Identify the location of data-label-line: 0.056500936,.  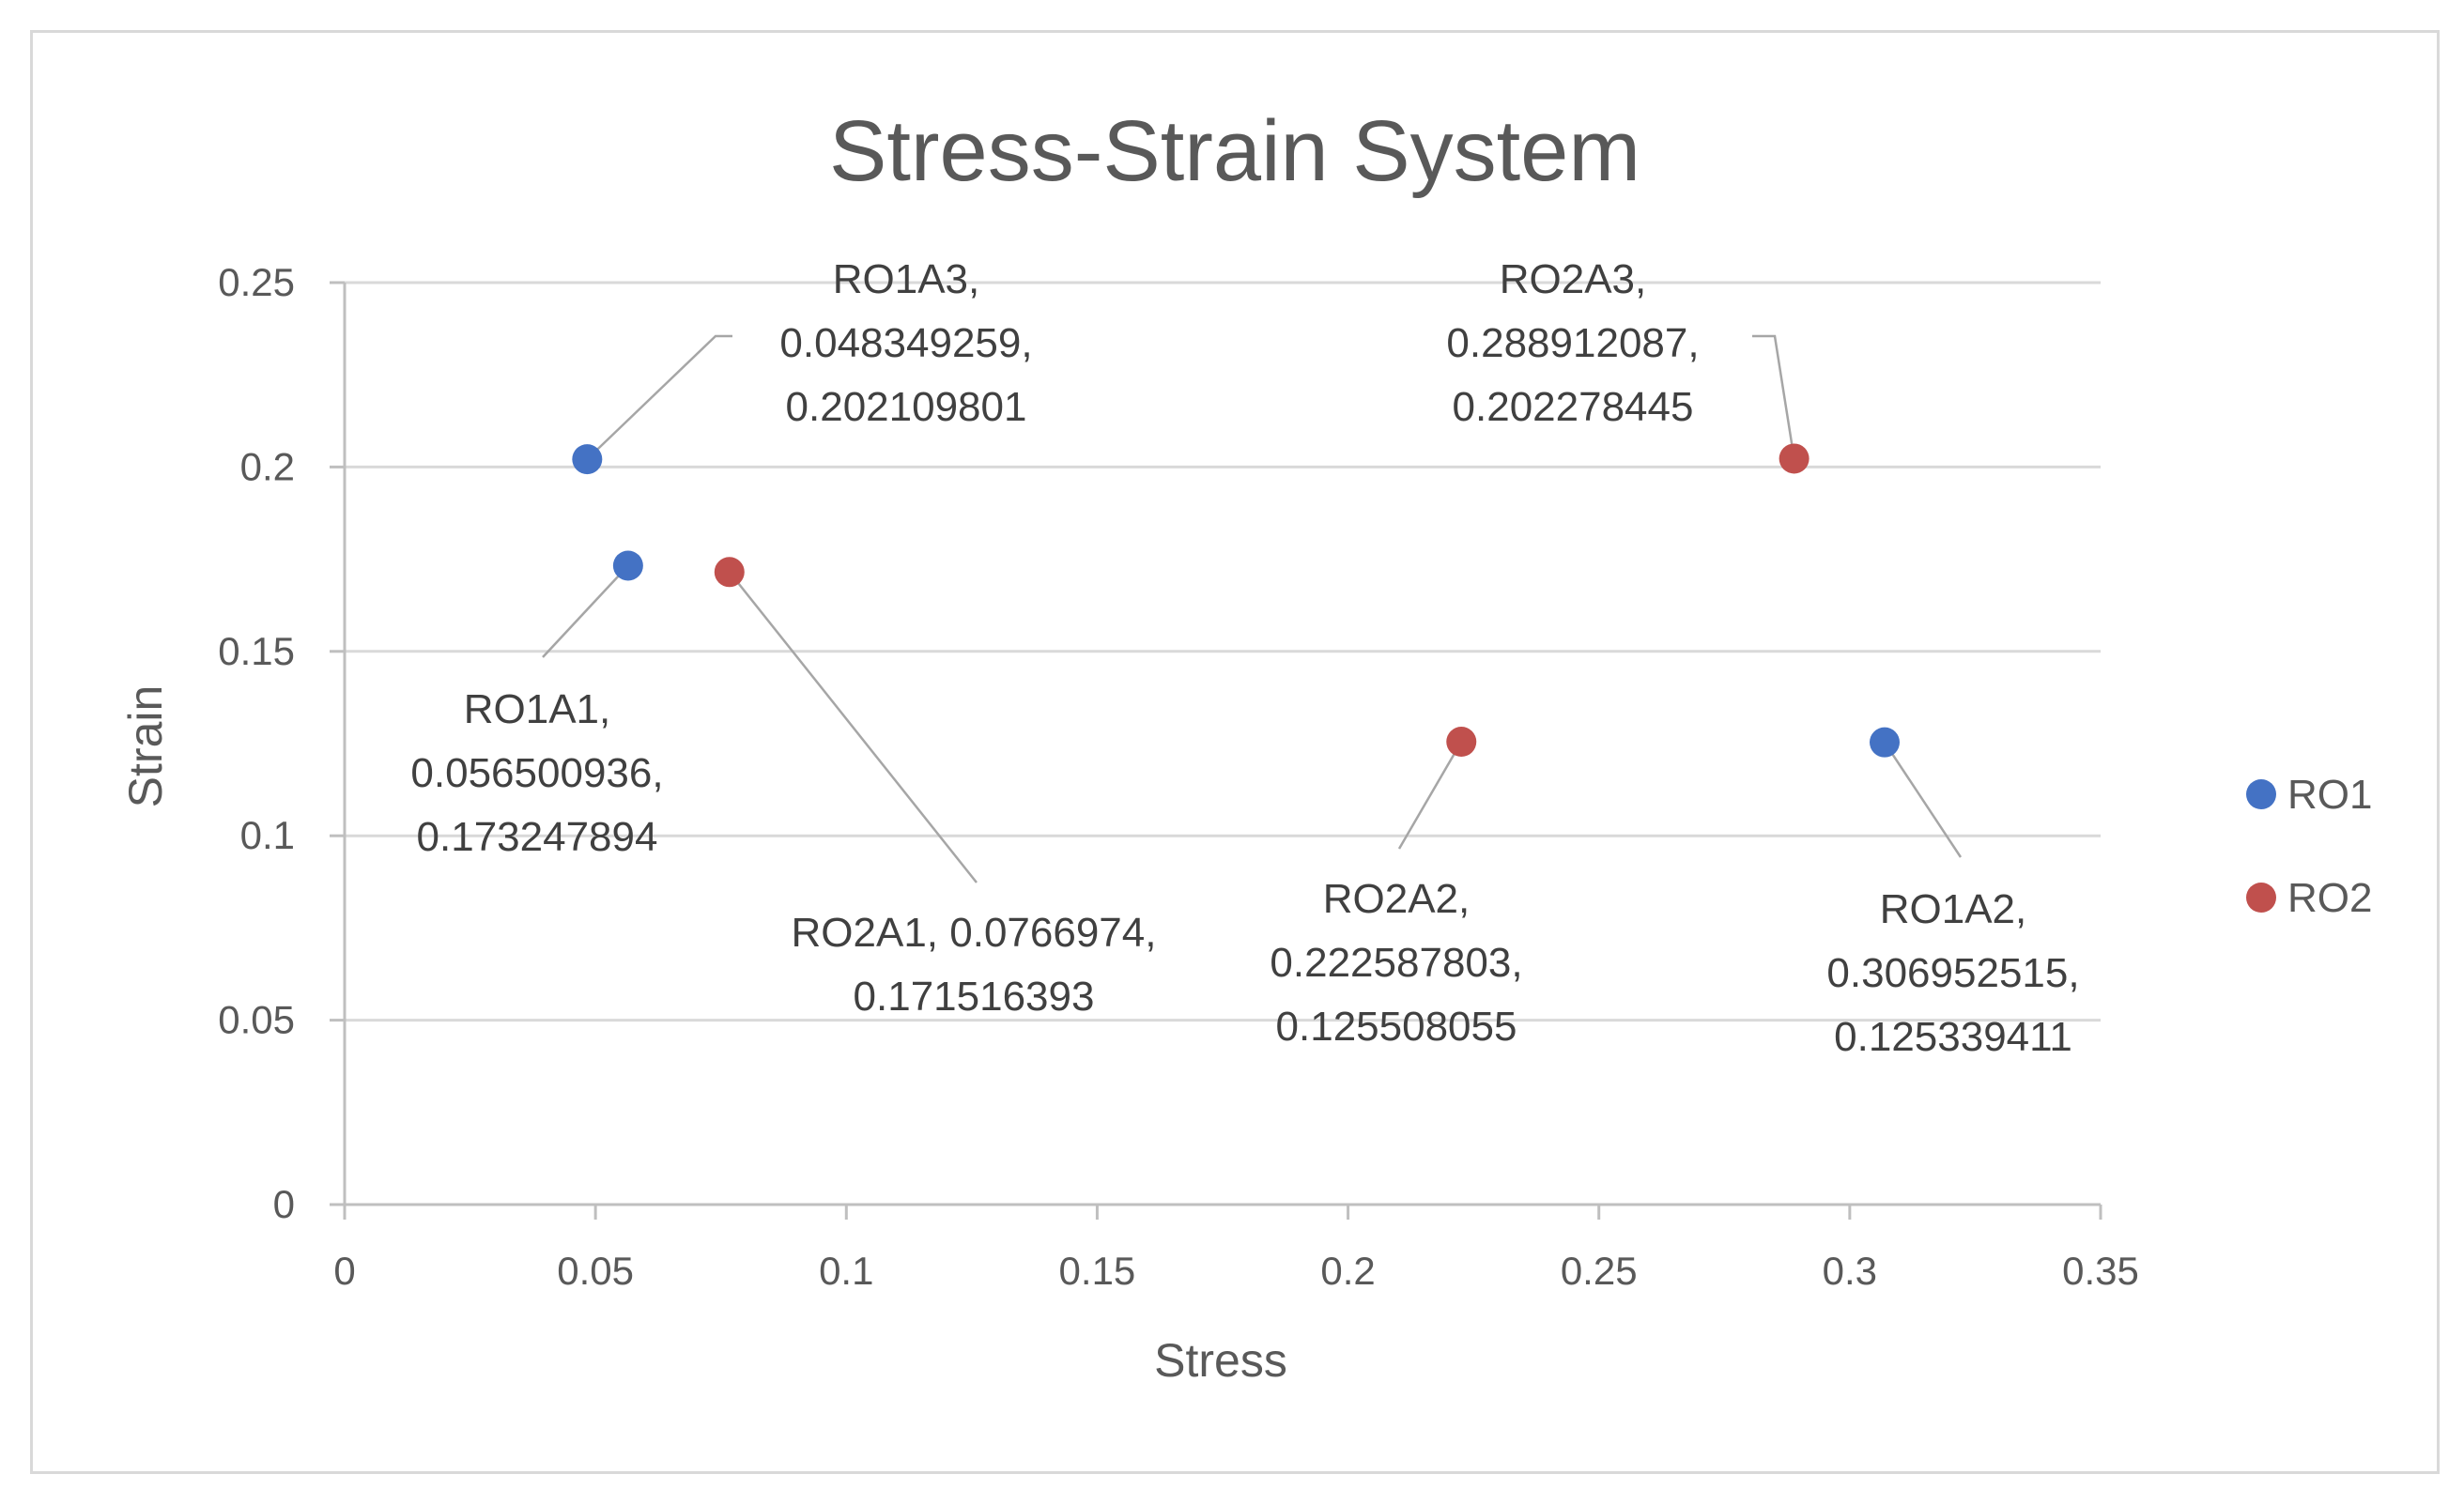
(536, 773).